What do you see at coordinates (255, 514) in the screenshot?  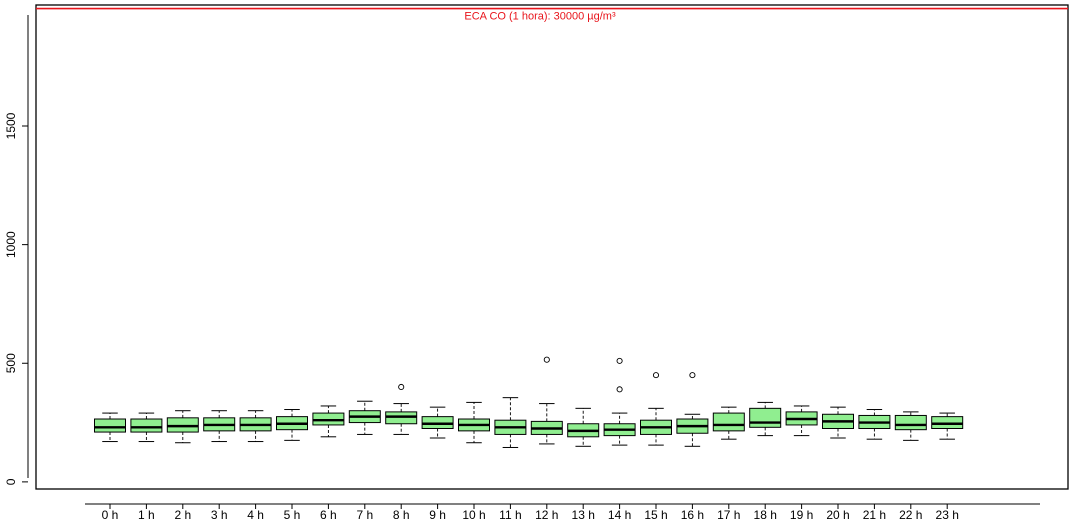 I see `x-tick-label: 4 h` at bounding box center [255, 514].